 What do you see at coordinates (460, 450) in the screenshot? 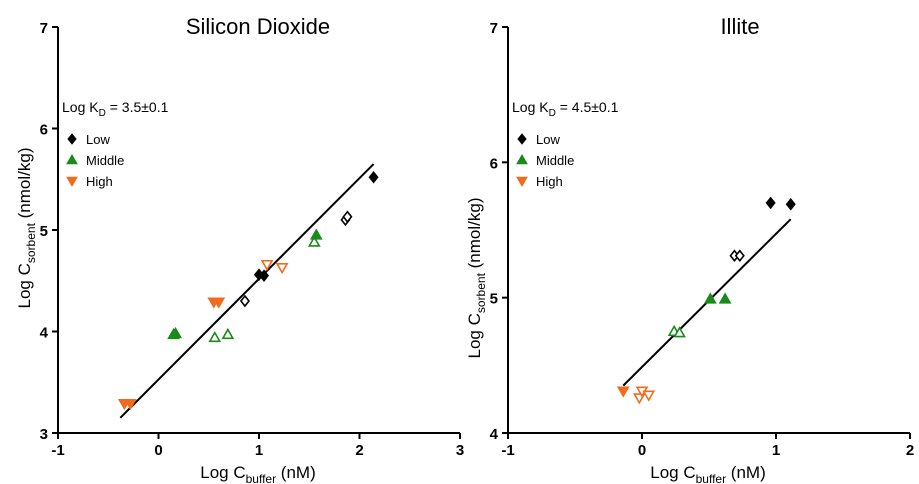
I see `x-tick-label: 3` at bounding box center [460, 450].